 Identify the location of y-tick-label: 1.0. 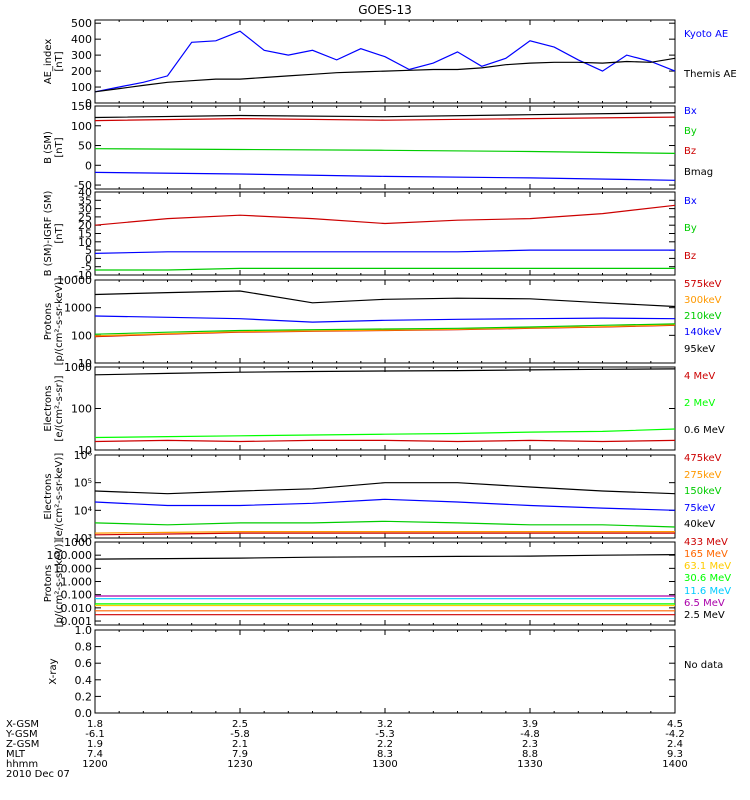
(84, 630).